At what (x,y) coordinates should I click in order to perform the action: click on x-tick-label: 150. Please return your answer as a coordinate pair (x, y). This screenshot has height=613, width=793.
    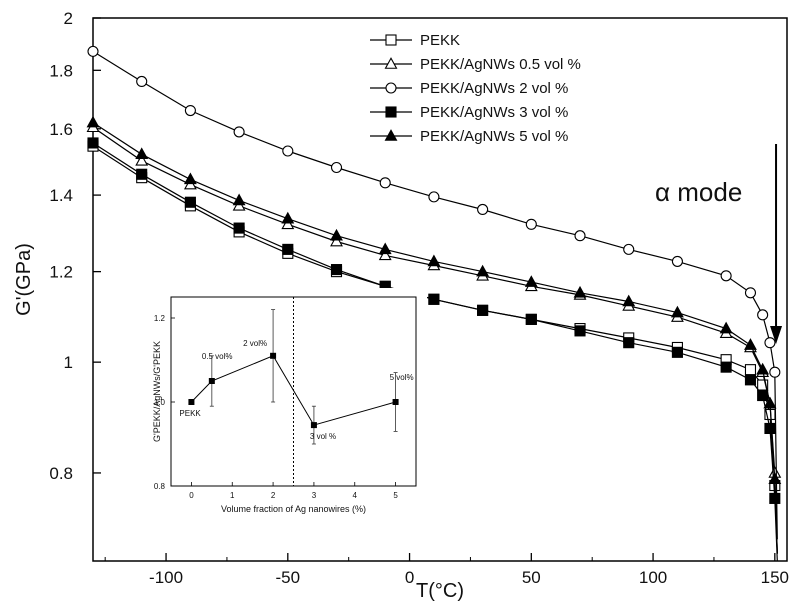
    Looking at the image, I should click on (775, 577).